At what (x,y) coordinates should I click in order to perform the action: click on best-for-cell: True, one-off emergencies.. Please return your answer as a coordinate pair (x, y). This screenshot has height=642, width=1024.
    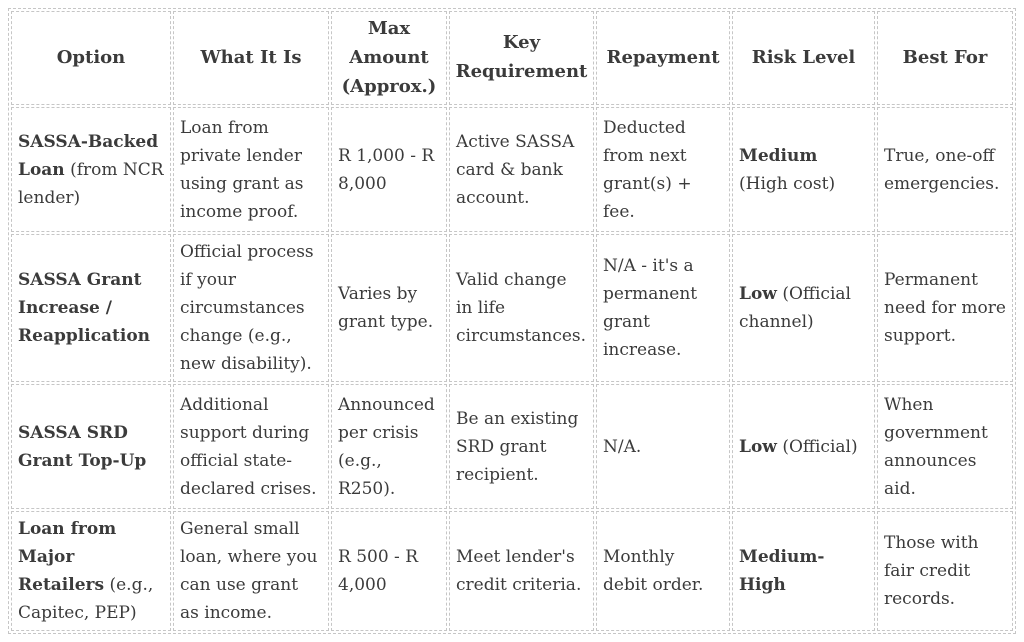
    Looking at the image, I should click on (945, 170).